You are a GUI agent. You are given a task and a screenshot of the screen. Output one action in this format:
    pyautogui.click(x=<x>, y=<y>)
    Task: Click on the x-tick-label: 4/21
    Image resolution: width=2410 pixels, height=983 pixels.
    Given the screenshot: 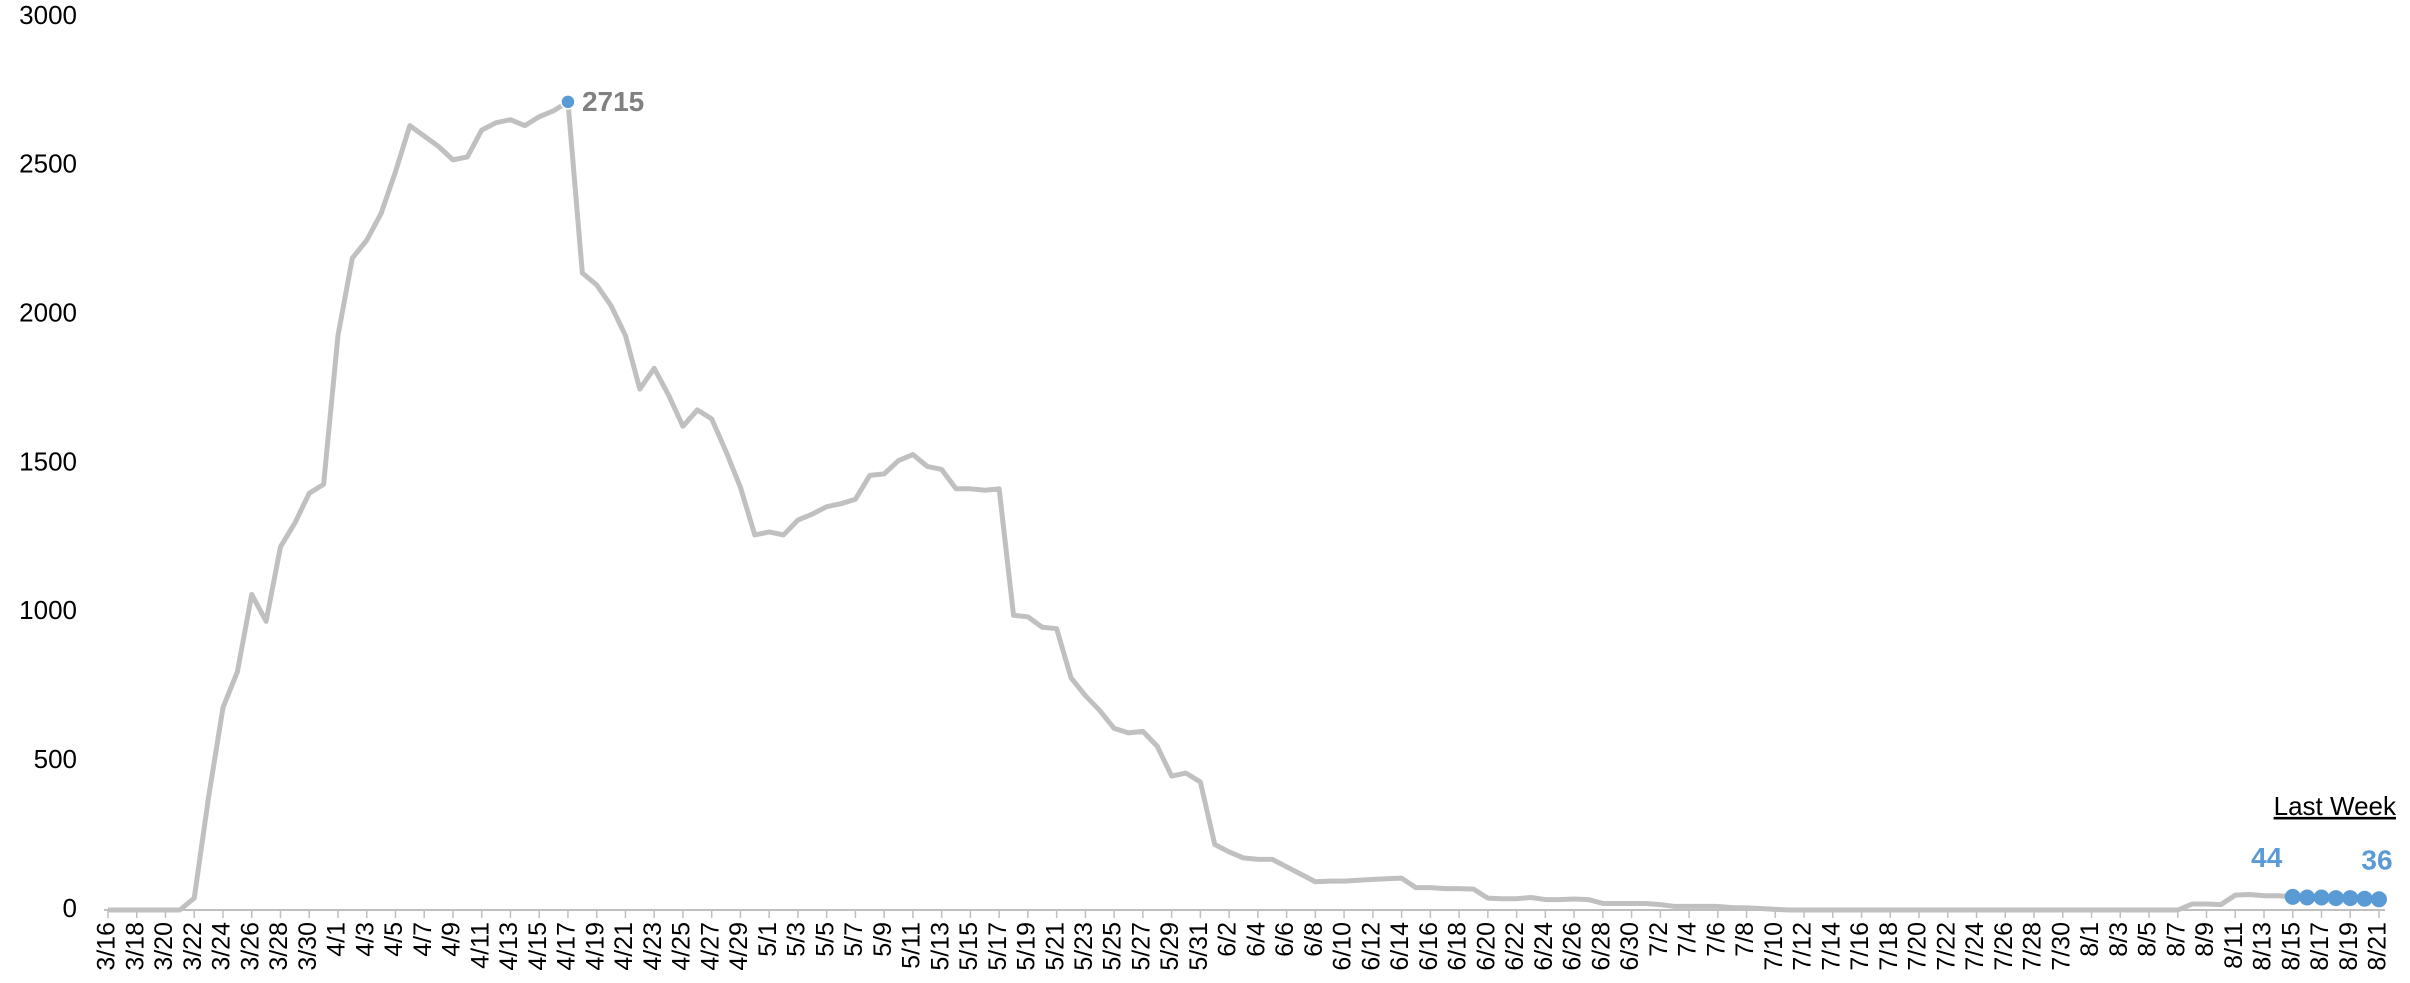 What is the action you would take?
    pyautogui.click(x=624, y=946)
    